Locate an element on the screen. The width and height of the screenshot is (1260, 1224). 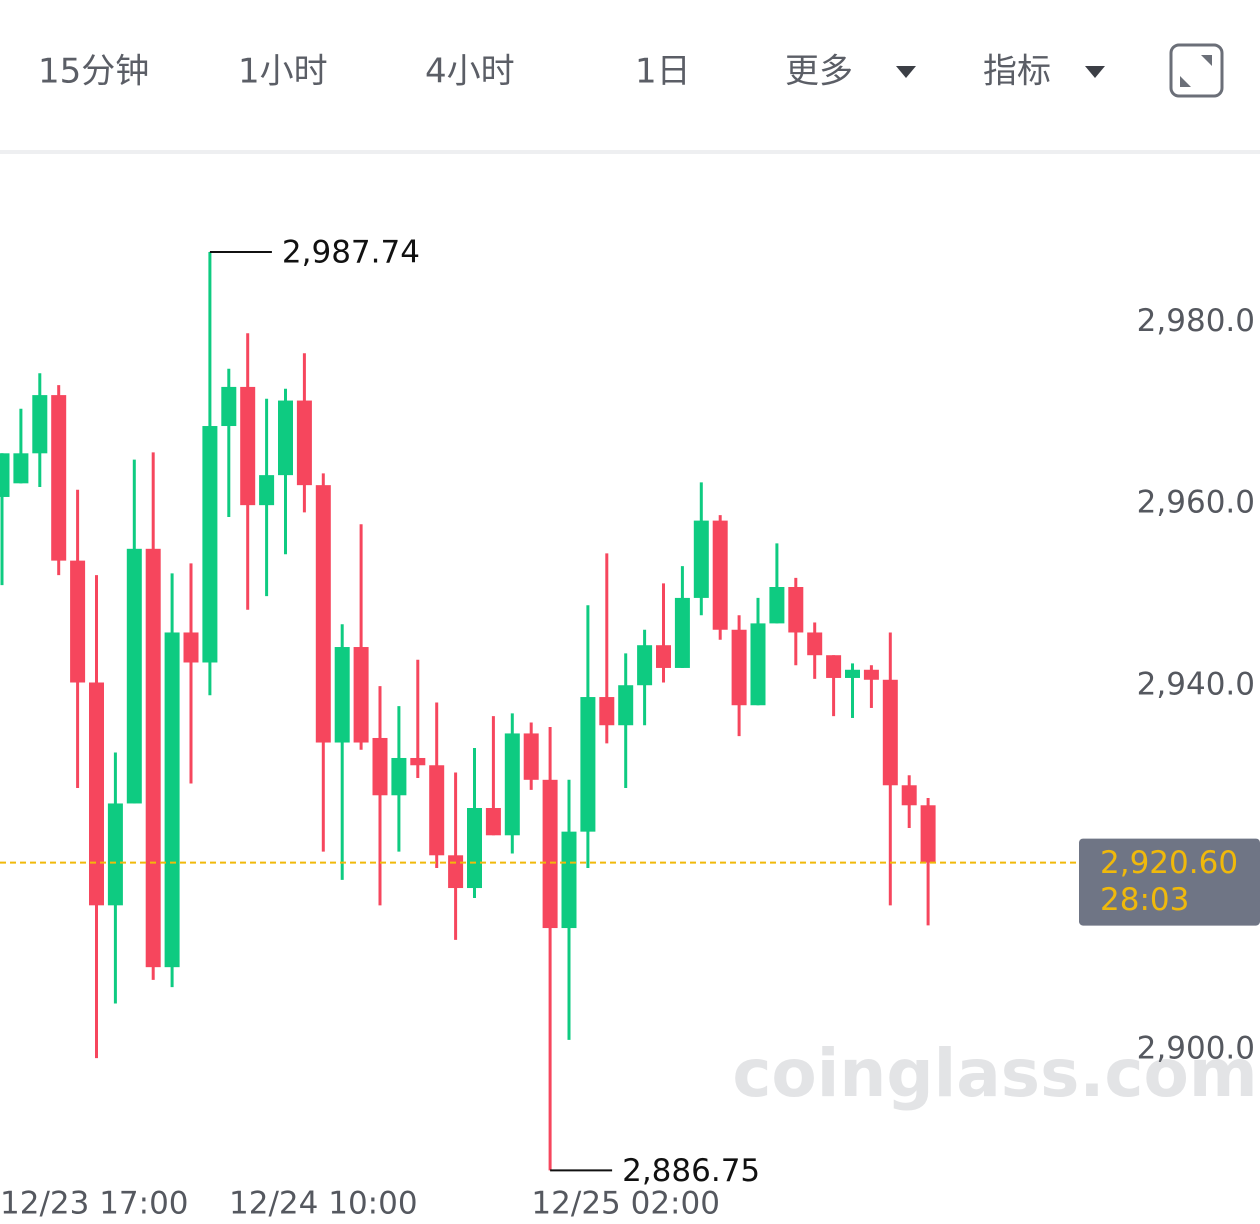
fullscreen-button is located at coordinates (1196, 70).